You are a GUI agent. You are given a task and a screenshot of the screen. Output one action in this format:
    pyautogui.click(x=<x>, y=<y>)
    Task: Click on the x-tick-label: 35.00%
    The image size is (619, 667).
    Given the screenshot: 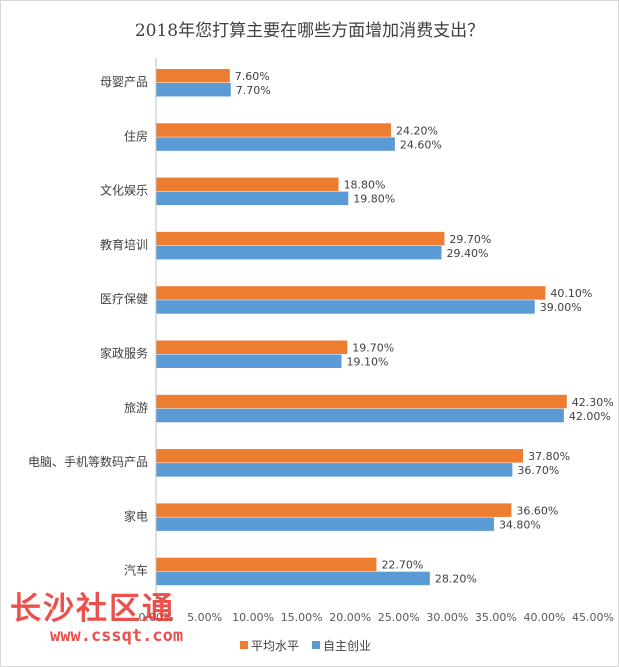 What is the action you would take?
    pyautogui.click(x=496, y=617)
    